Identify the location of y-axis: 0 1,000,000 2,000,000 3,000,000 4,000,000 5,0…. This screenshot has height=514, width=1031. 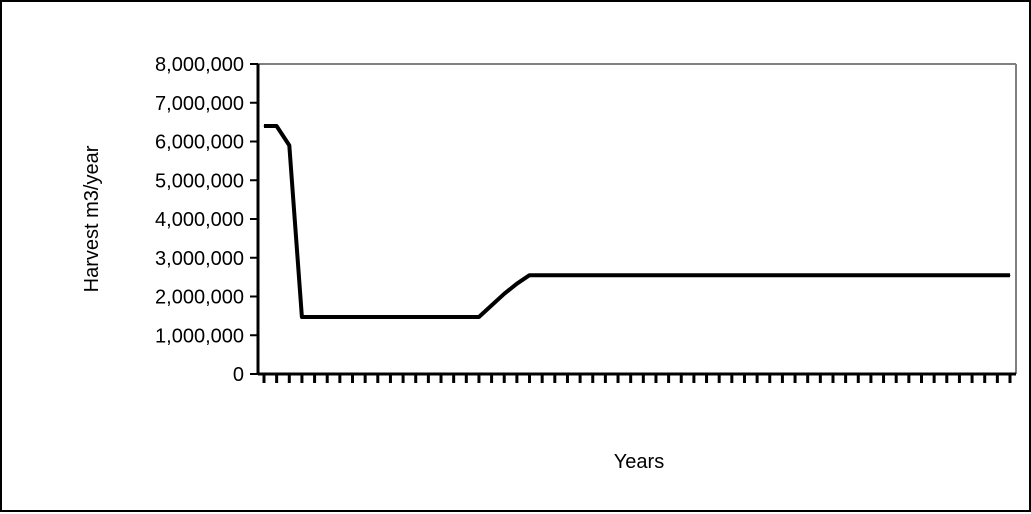
(207, 220).